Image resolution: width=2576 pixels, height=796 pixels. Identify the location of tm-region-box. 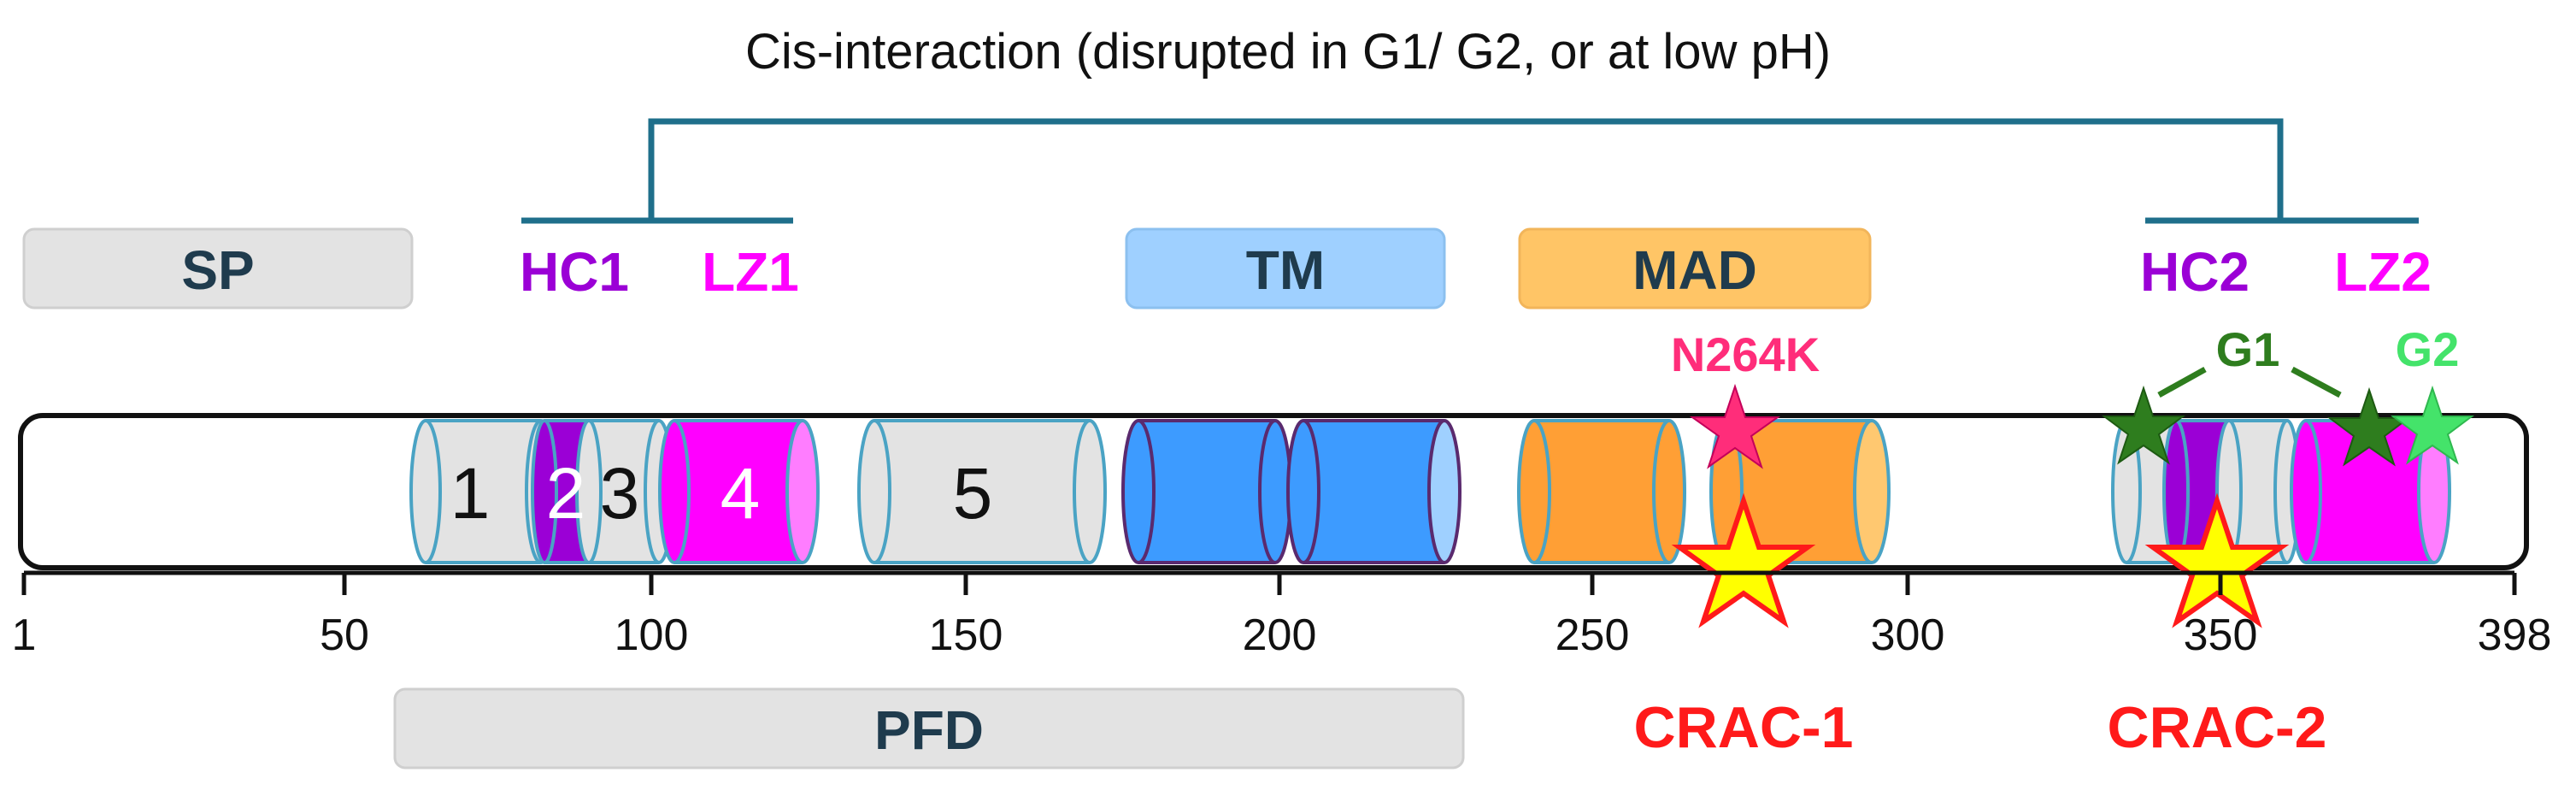
(1285, 268).